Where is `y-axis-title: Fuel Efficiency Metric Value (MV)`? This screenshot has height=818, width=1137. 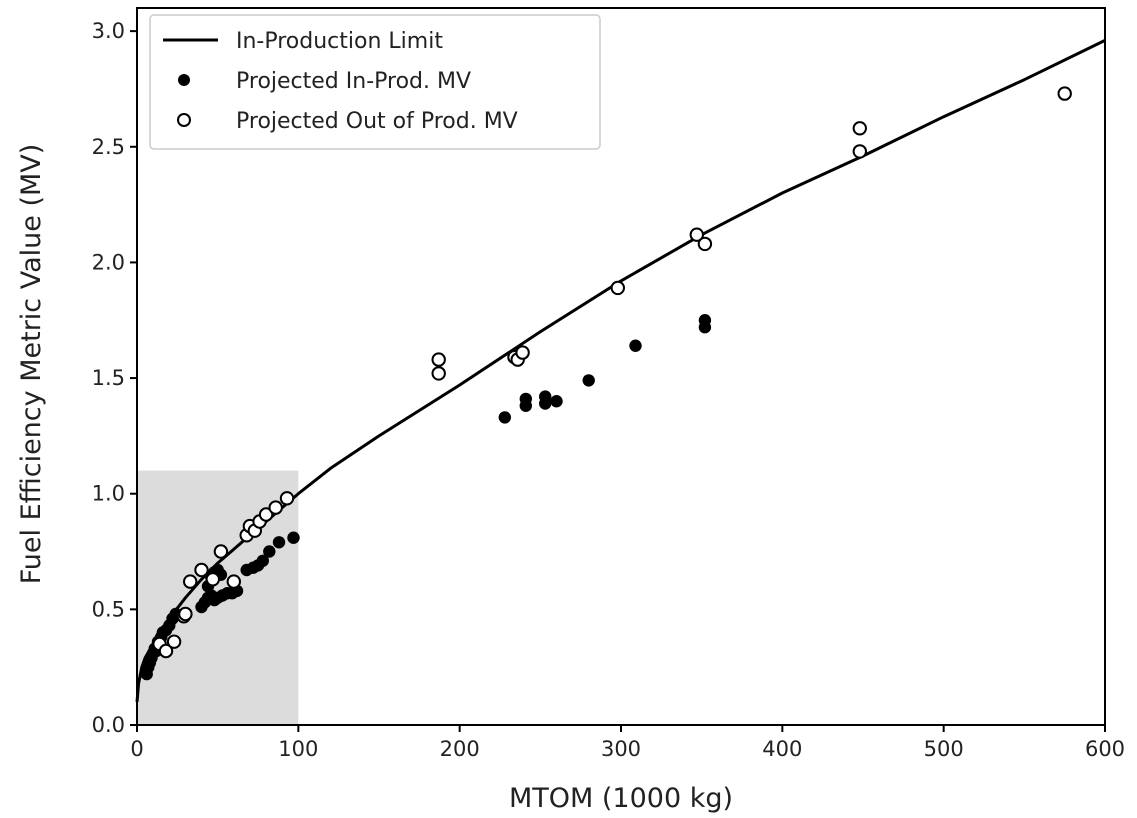 y-axis-title: Fuel Efficiency Metric Value (MV) is located at coordinates (31, 364).